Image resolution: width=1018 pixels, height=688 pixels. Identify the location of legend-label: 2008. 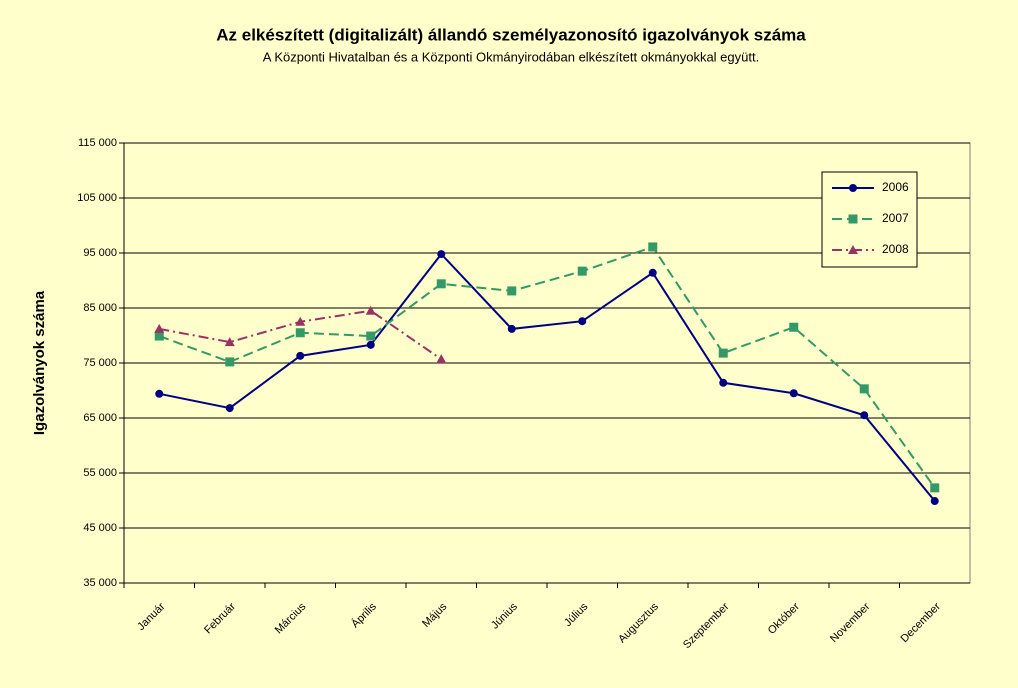
(895, 249).